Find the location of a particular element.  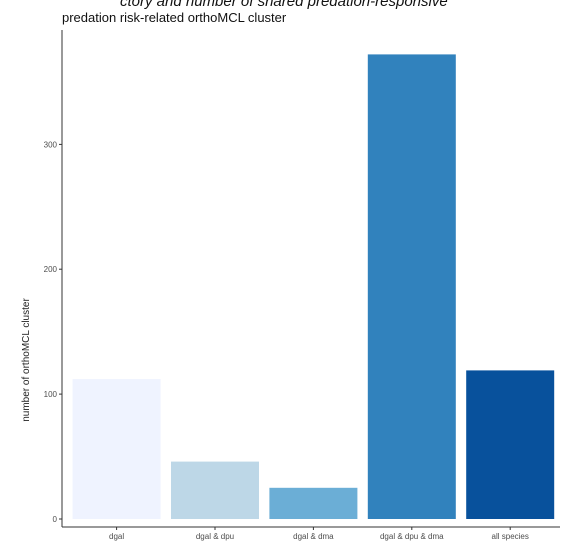

x-tick-label: dgal is located at coordinates (116, 536).